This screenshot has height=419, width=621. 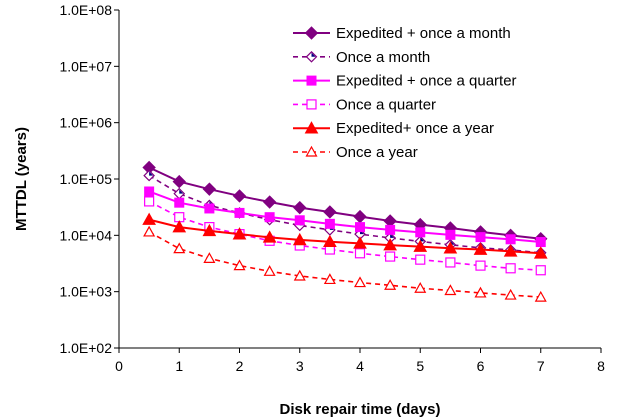 I want to click on y-tick-label: 1.0E+03, so click(x=85, y=292).